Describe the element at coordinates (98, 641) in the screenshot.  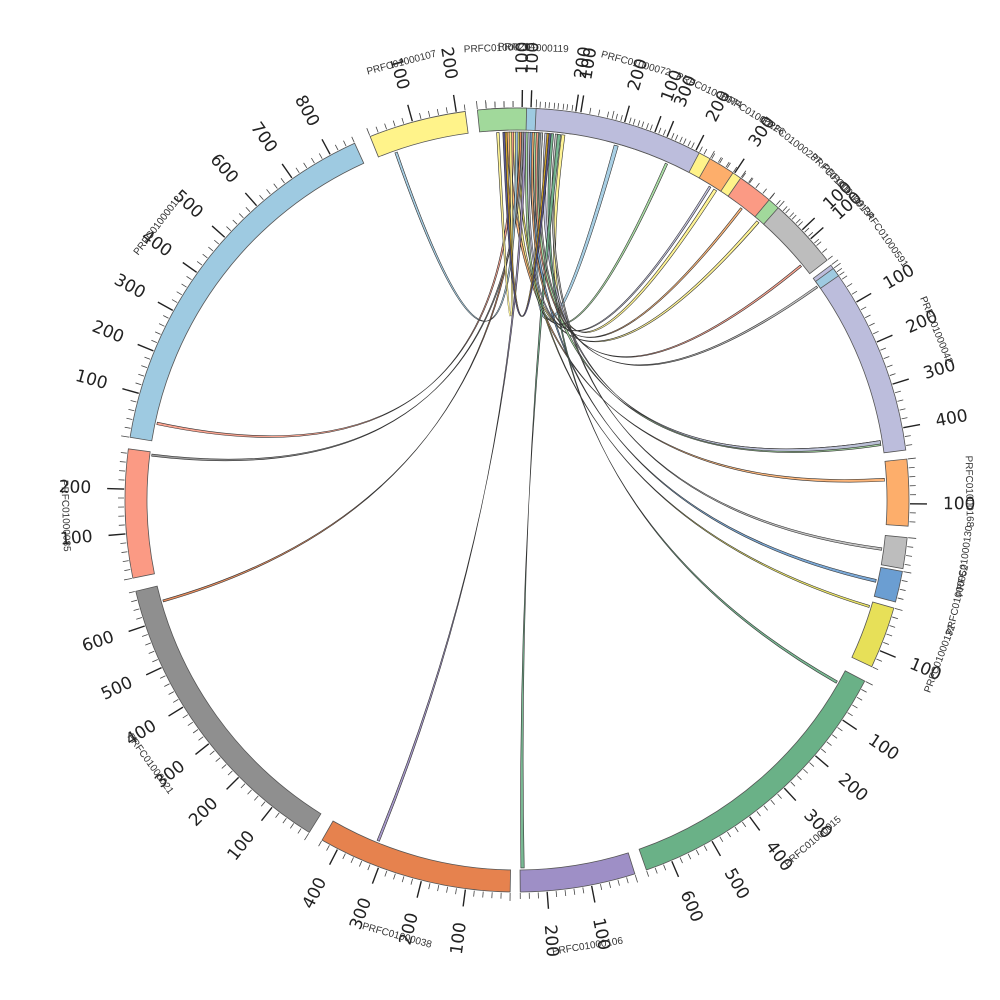
I see `tick-label: 600` at that location.